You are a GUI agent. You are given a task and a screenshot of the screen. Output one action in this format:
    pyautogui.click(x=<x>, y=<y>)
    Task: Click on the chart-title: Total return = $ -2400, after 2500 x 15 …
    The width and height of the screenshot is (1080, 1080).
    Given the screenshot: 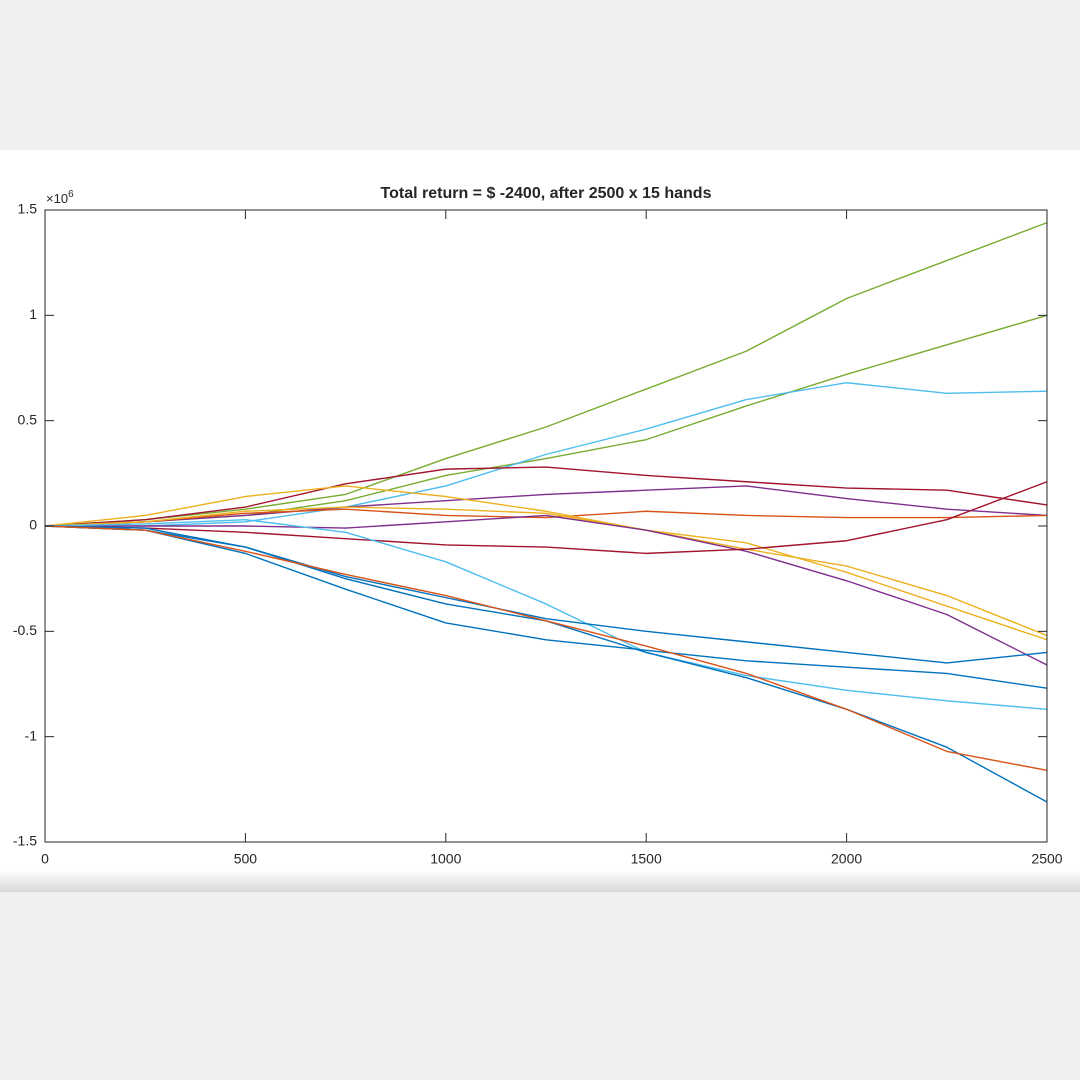 What is the action you would take?
    pyautogui.click(x=546, y=193)
    